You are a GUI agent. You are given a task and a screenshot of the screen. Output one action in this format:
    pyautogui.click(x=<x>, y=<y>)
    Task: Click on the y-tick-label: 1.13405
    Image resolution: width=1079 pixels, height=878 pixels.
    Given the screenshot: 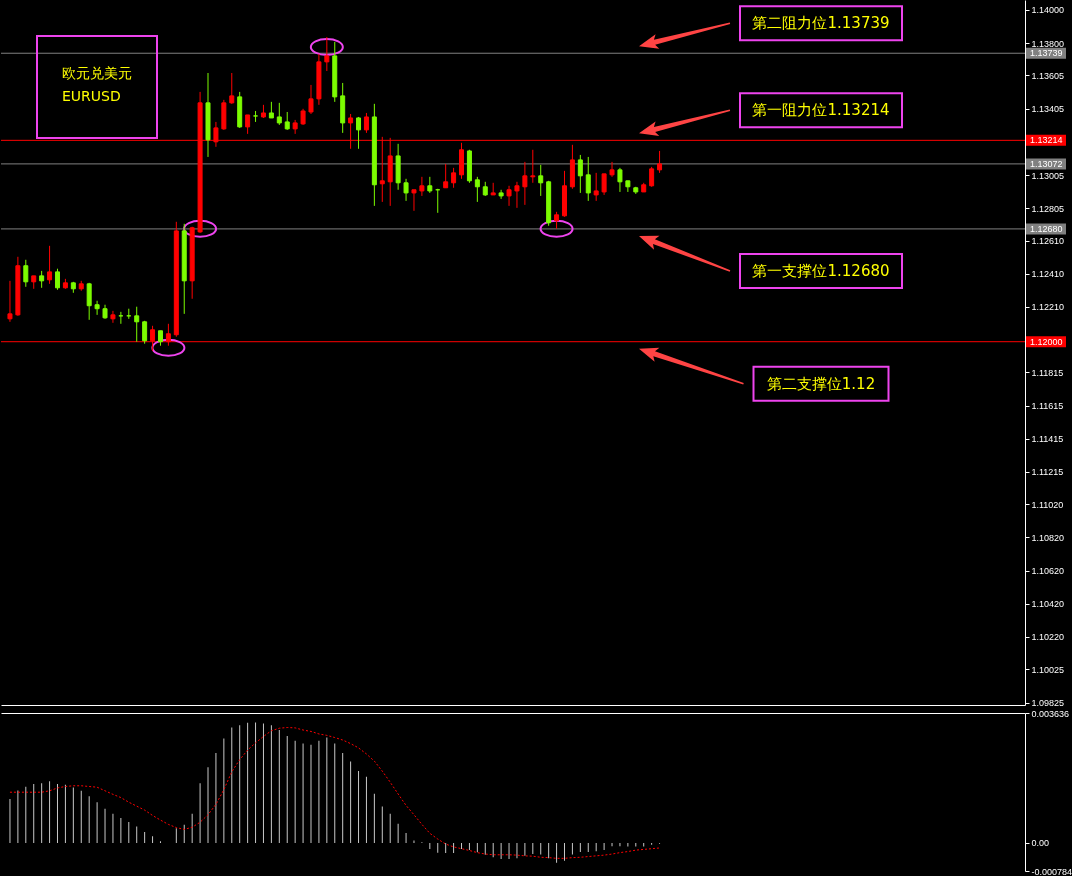 What is the action you would take?
    pyautogui.click(x=1048, y=109)
    